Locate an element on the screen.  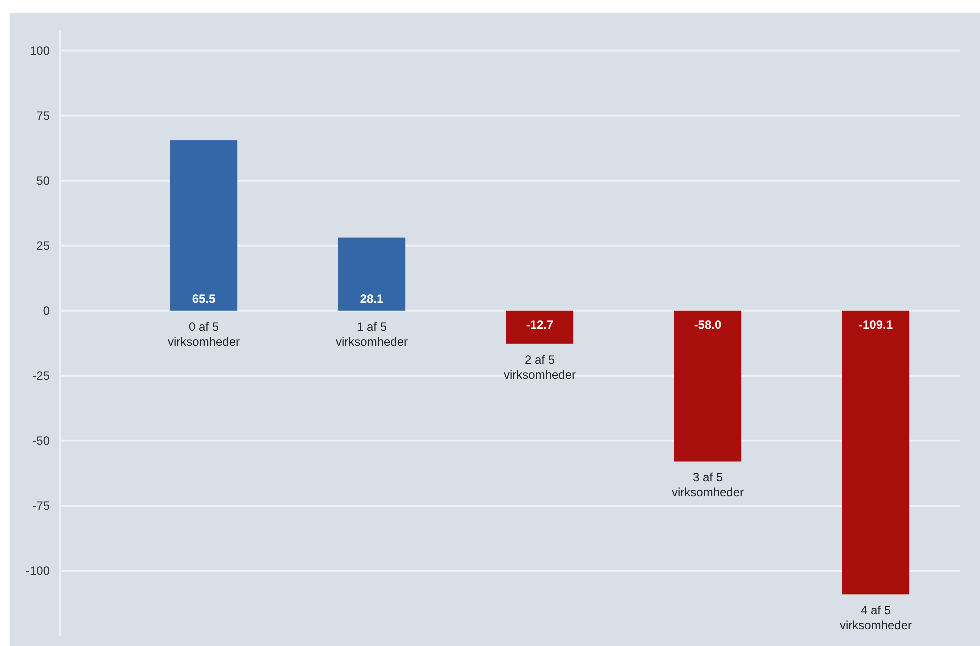
y-tick-label: -50 is located at coordinates (41, 441).